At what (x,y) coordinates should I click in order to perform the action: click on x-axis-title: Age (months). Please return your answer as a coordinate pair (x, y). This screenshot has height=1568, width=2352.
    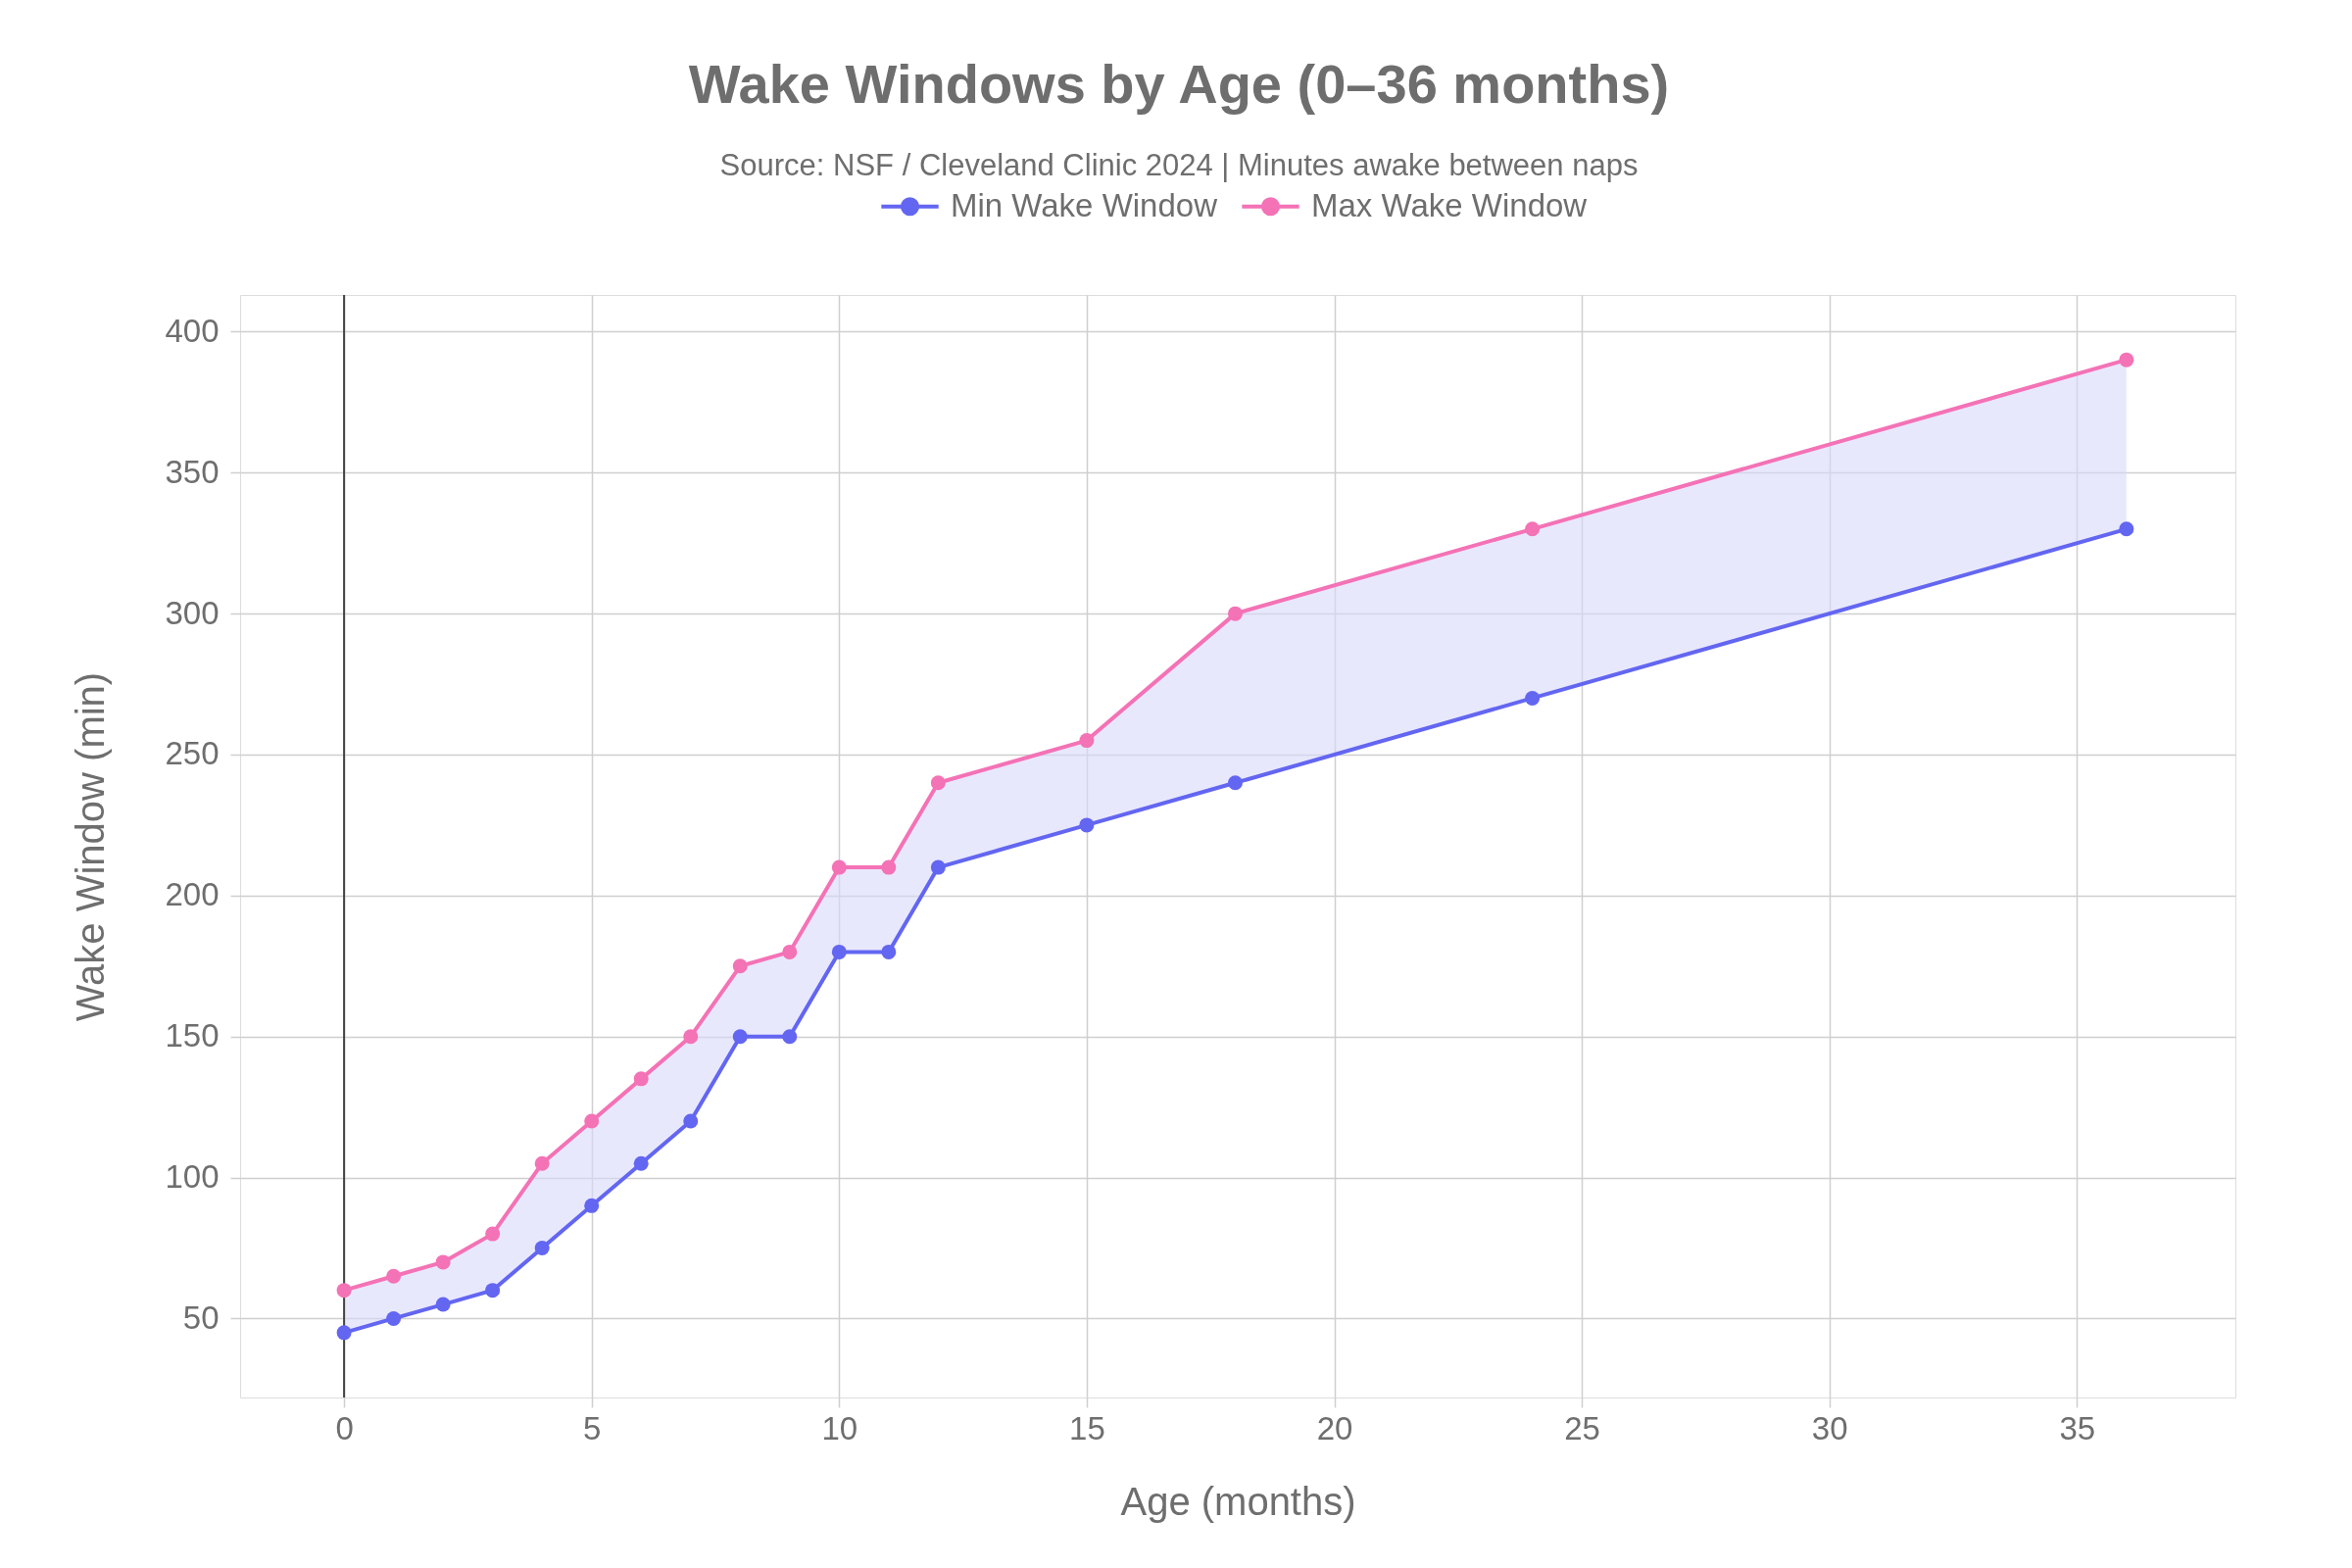
    Looking at the image, I should click on (1238, 1501).